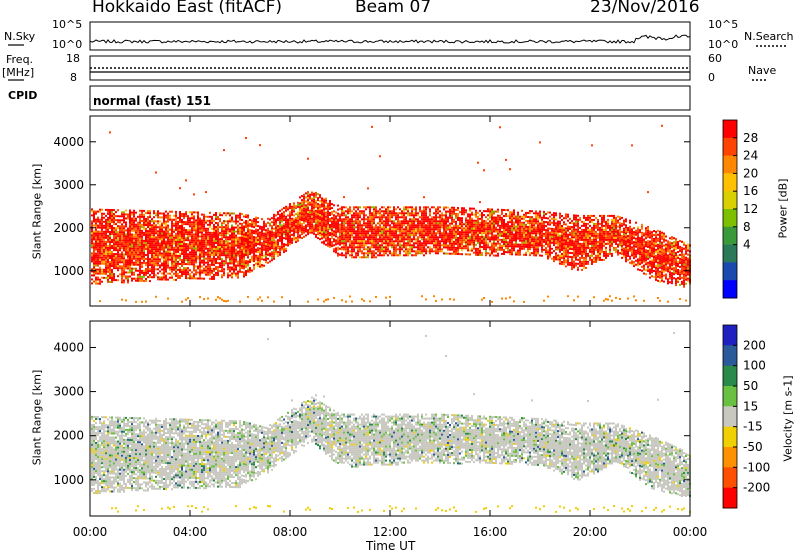  I want to click on x-tick-label: 16:00, so click(490, 532).